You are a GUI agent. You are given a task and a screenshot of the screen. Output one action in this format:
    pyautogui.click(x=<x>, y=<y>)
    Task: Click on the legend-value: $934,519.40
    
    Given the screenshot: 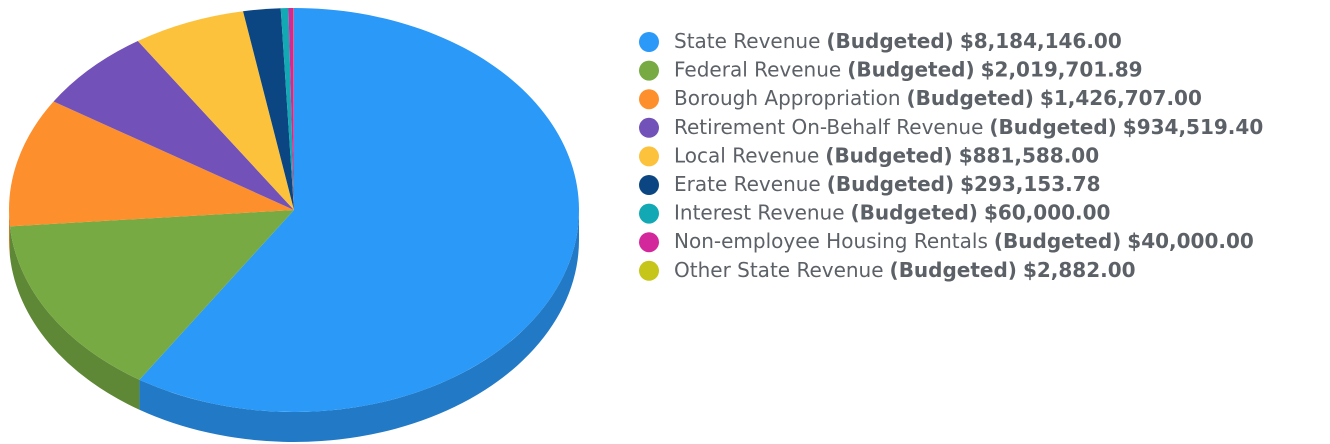 What is the action you would take?
    pyautogui.click(x=1193, y=126)
    